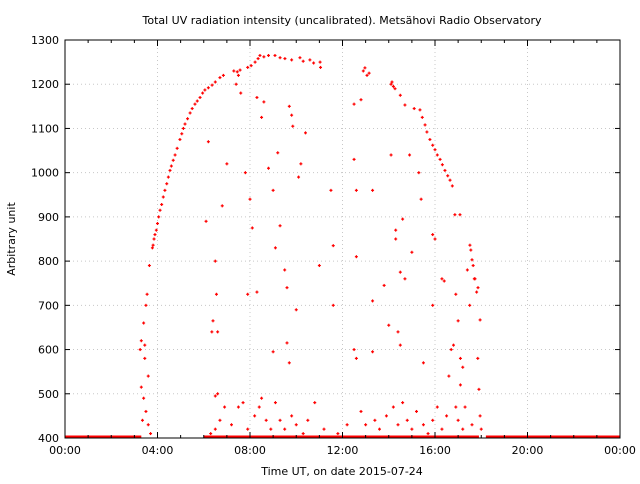 The height and width of the screenshot is (484, 640). I want to click on y-tick-label: 800, so click(48, 261).